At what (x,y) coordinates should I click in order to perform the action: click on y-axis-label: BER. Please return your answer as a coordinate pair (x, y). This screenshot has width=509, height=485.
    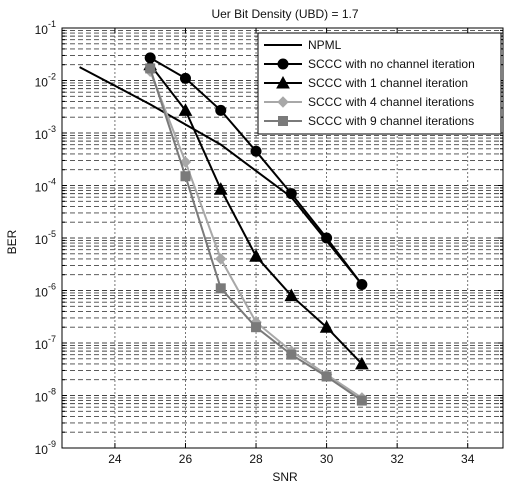
    Looking at the image, I should click on (12, 241).